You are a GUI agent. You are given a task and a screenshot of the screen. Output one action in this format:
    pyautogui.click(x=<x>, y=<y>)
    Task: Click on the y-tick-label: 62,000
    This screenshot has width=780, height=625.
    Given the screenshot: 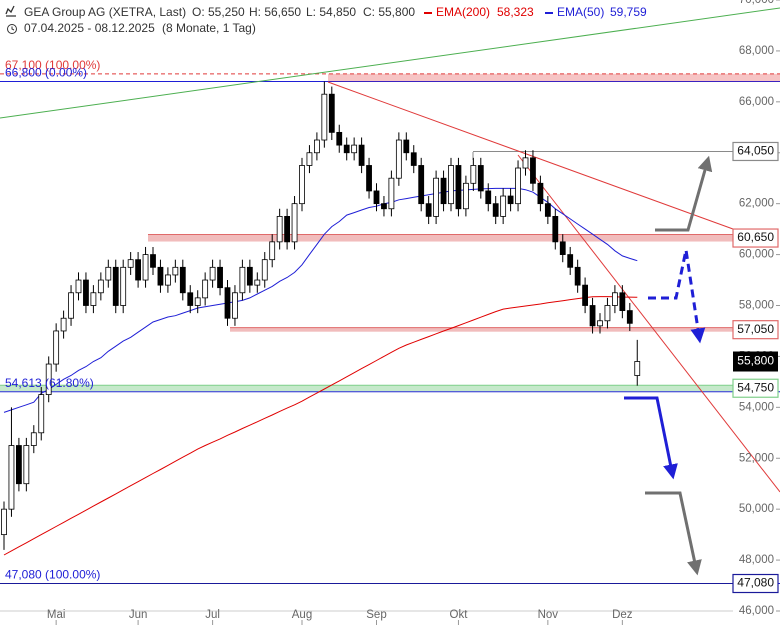 What is the action you would take?
    pyautogui.click(x=756, y=204)
    